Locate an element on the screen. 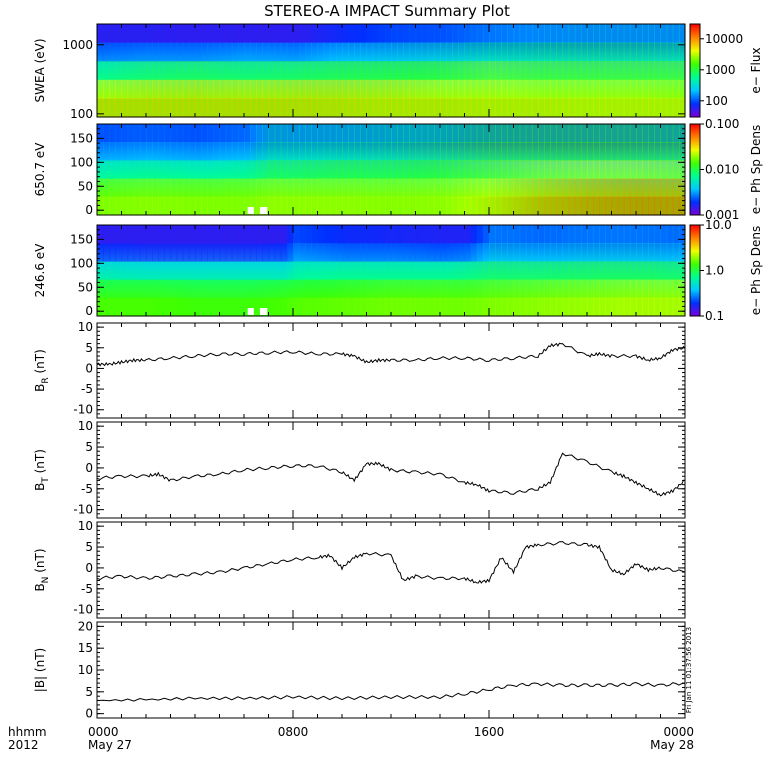 The image size is (780, 780). time-tick-date: May 28 is located at coordinates (672, 745).